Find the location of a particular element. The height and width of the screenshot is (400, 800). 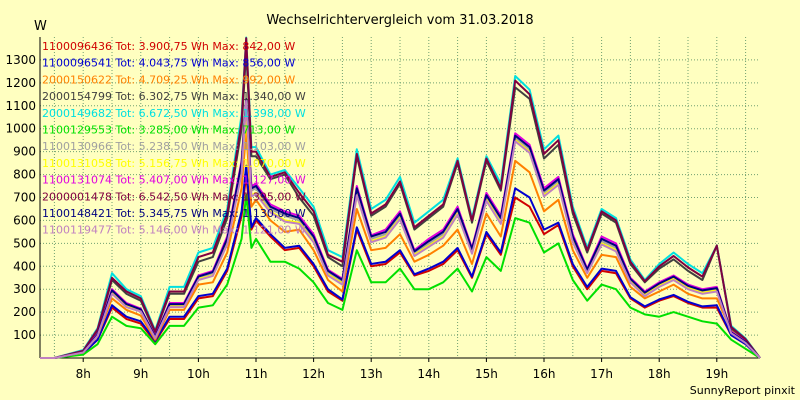

y-tick-label: 300 is located at coordinates (24, 289).